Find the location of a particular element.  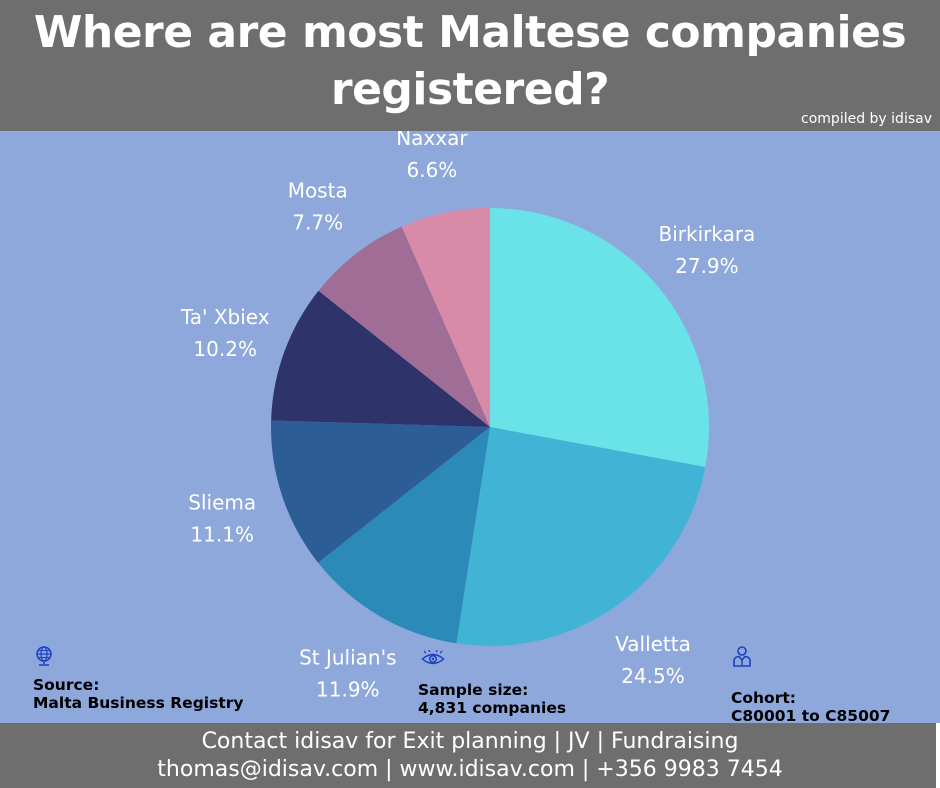

sample-size-info: Sample size: 4,831 companies is located at coordinates (492, 683).